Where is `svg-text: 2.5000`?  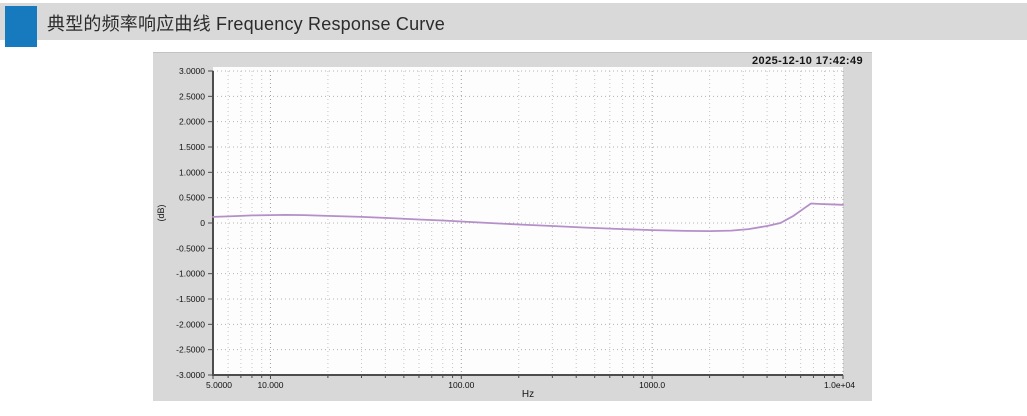
svg-text: 2.5000 is located at coordinates (192, 96).